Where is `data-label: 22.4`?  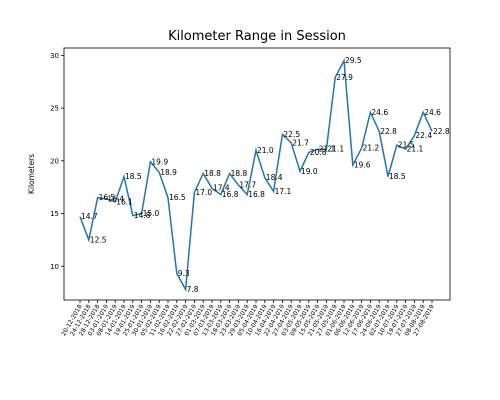 data-label: 22.4 is located at coordinates (423, 135).